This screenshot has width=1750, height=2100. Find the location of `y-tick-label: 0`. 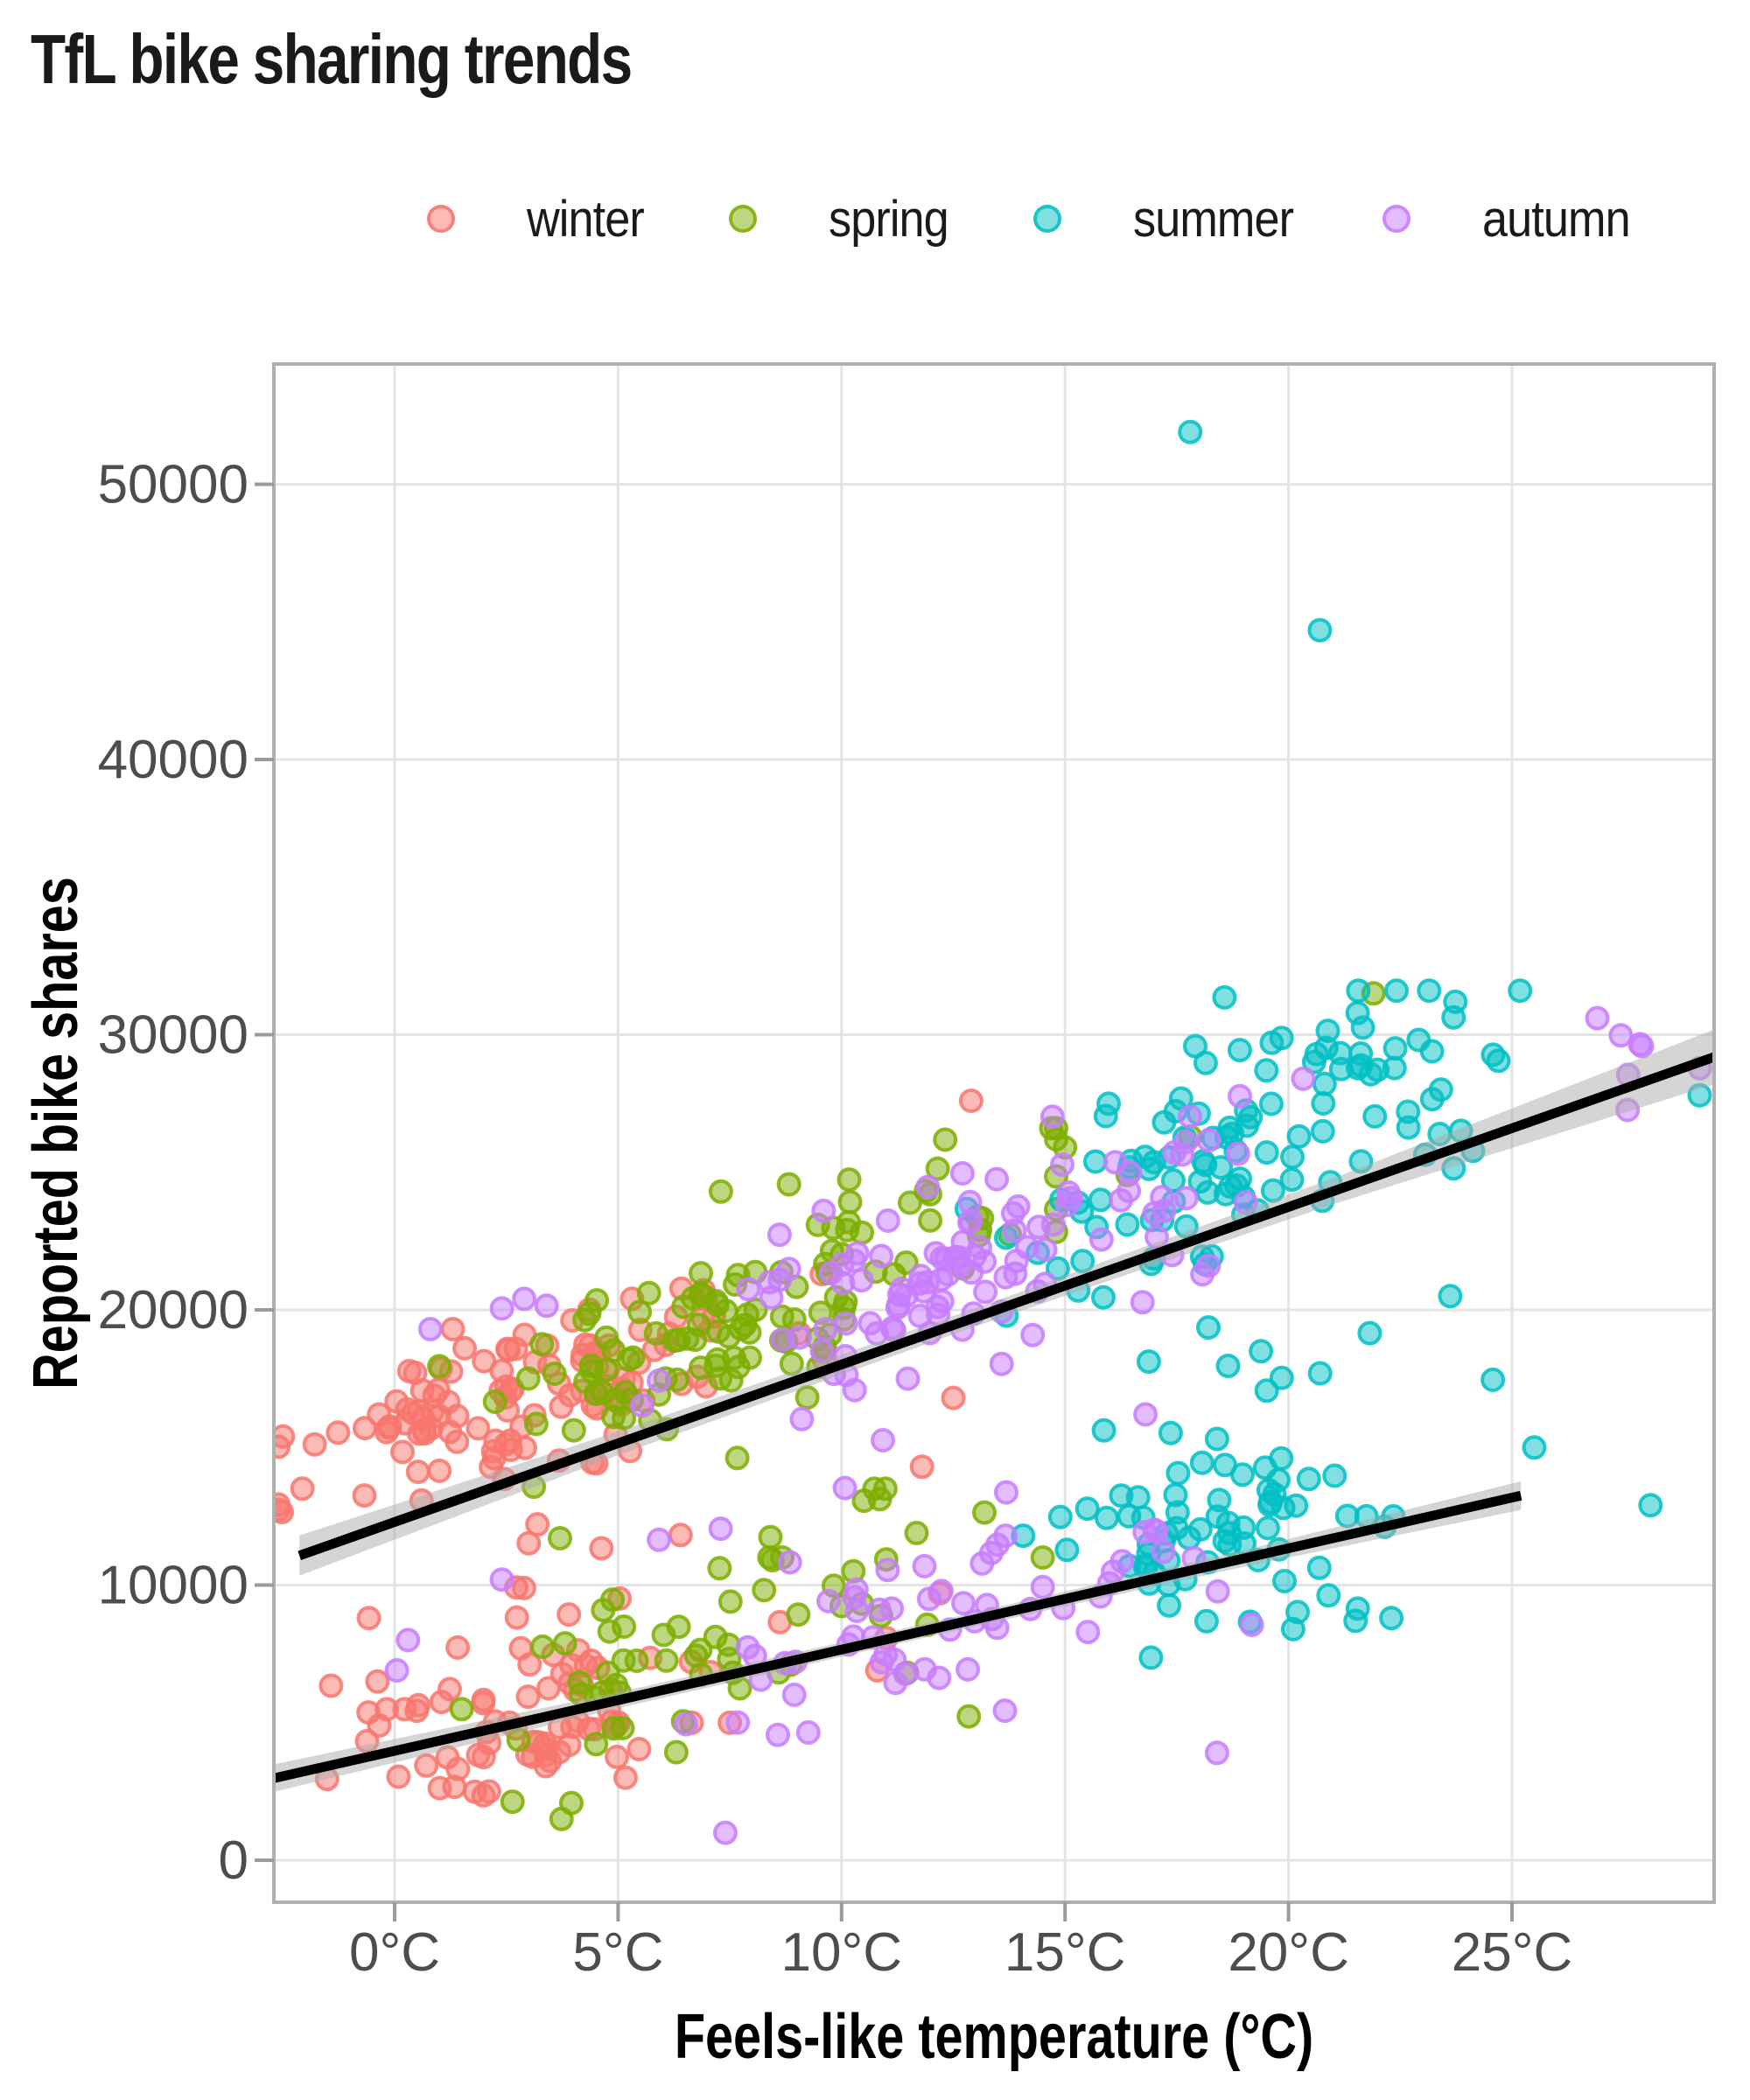

y-tick-label: 0 is located at coordinates (233, 1860).